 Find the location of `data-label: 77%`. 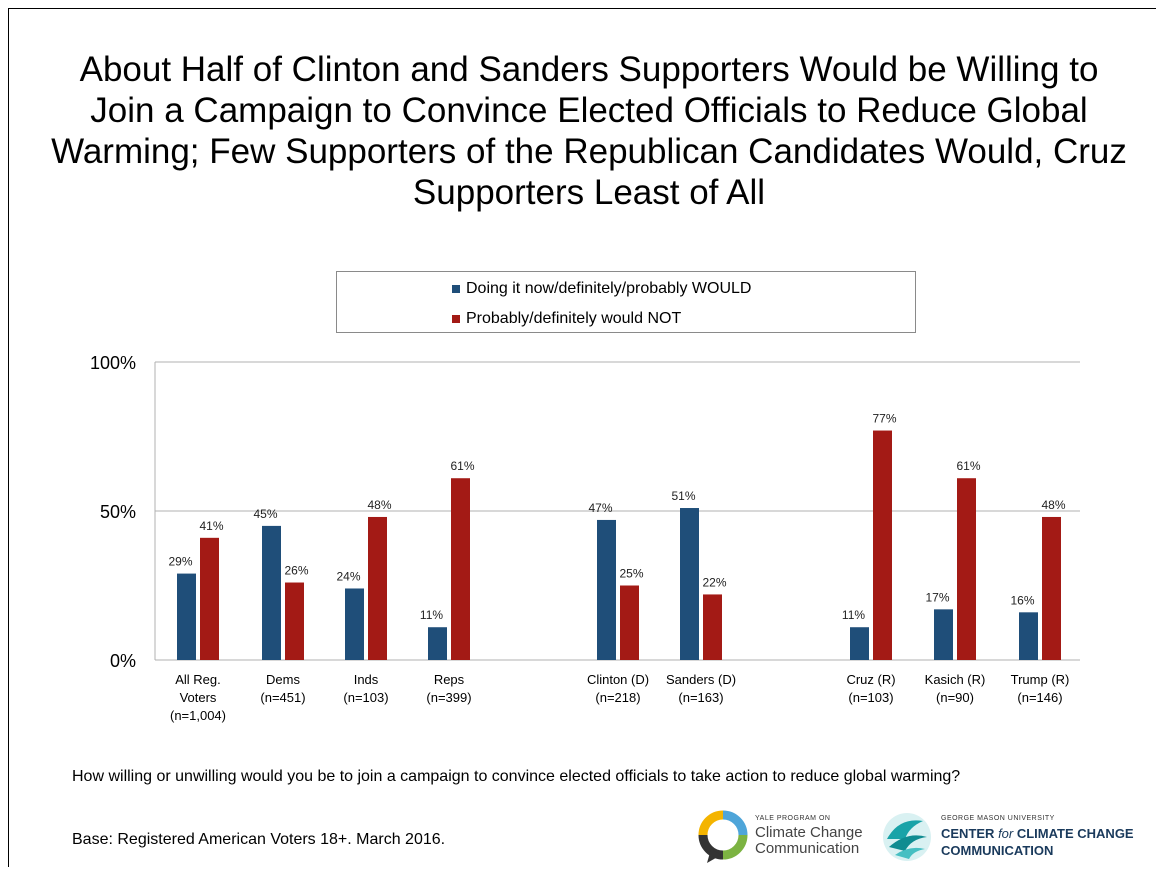

data-label: 77% is located at coordinates (884, 419).